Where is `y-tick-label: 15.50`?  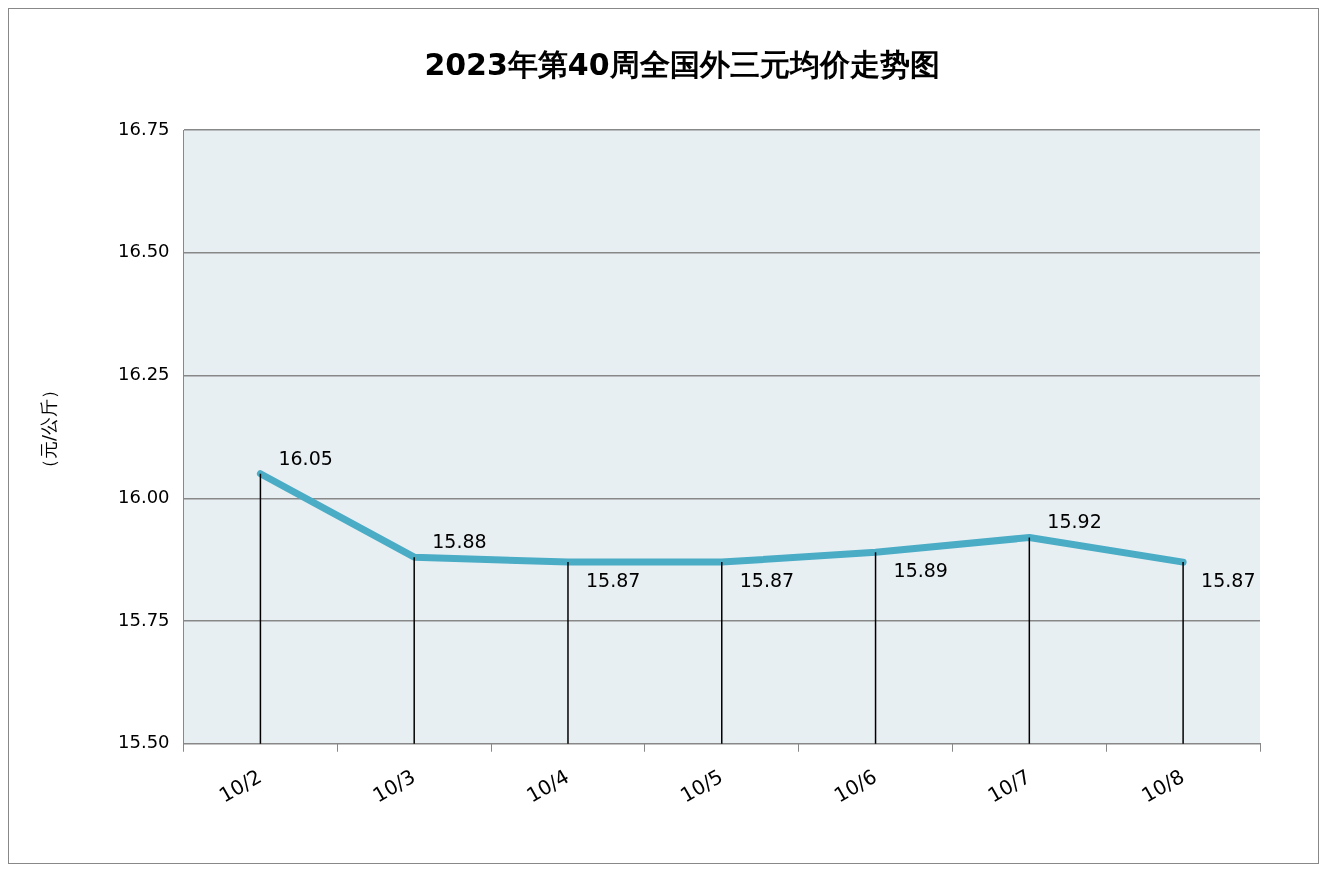 y-tick-label: 15.50 is located at coordinates (144, 742).